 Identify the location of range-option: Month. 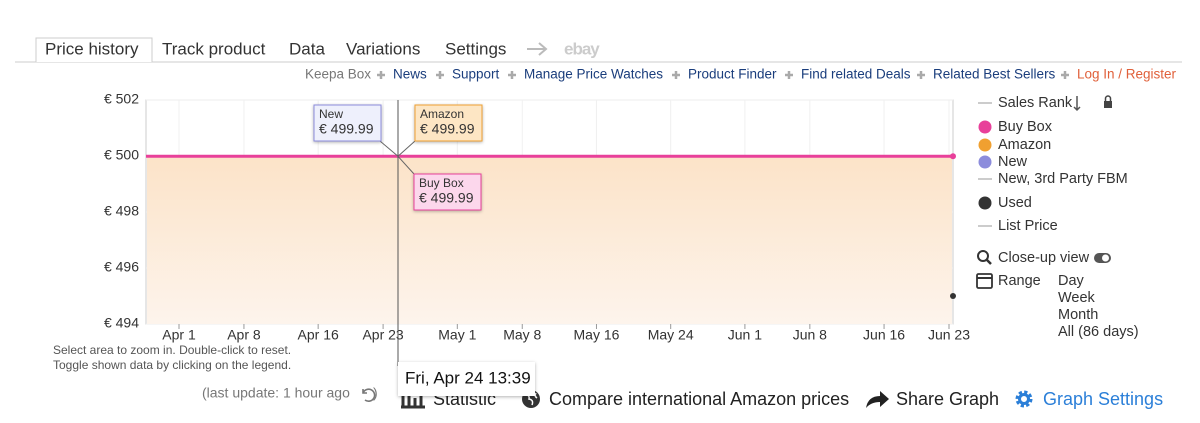
(1078, 315).